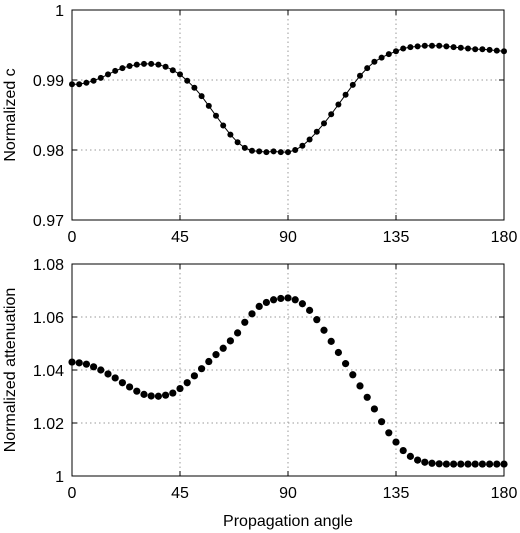  What do you see at coordinates (396, 493) in the screenshot?
I see `bottom-x-tick-label: 135` at bounding box center [396, 493].